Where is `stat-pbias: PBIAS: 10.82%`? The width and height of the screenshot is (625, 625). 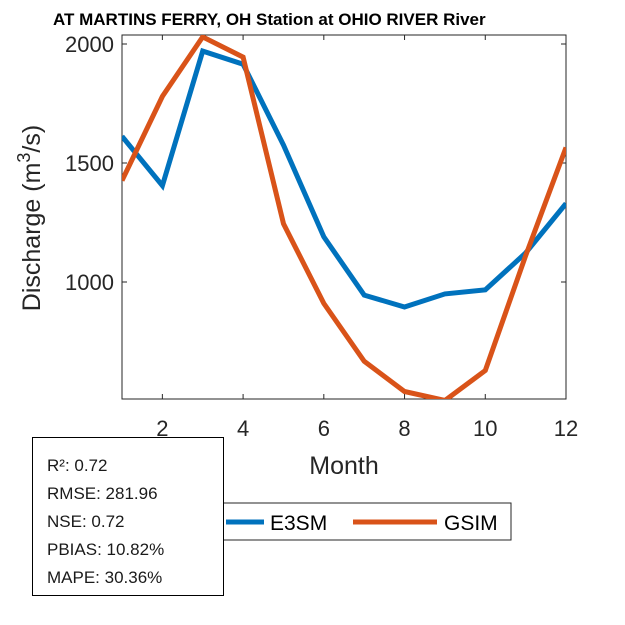 stat-pbias: PBIAS: 10.82% is located at coordinates (106, 549).